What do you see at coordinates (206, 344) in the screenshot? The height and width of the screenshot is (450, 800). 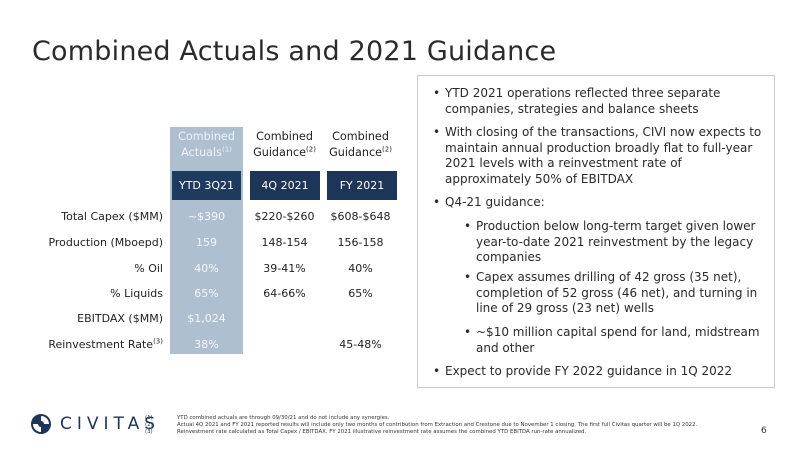 I see `cell-actuals: 38%` at bounding box center [206, 344].